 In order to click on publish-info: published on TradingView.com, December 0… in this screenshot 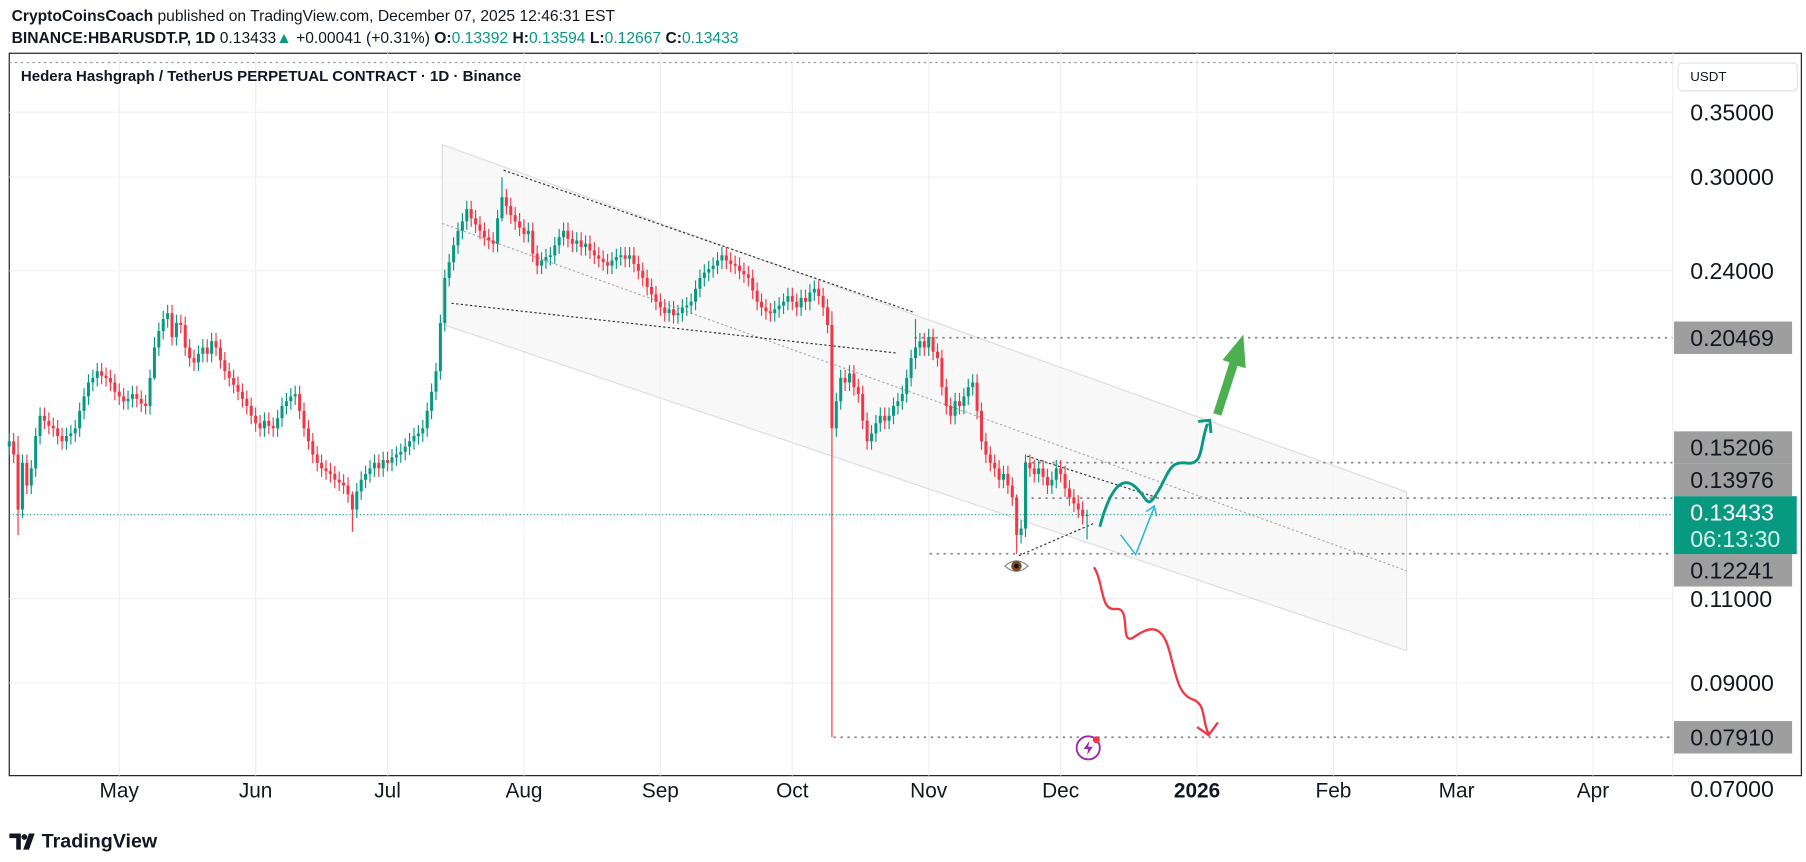, I will do `click(384, 15)`.